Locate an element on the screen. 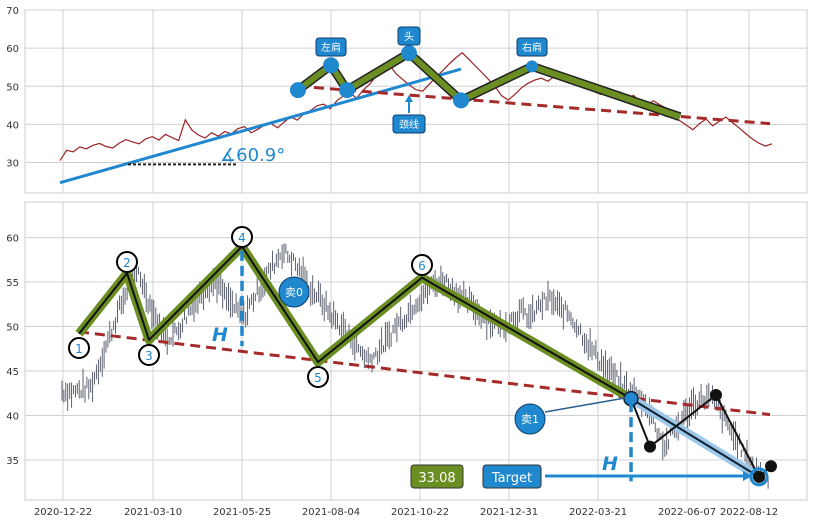  sell-0-marker: 卖0 is located at coordinates (294, 292).